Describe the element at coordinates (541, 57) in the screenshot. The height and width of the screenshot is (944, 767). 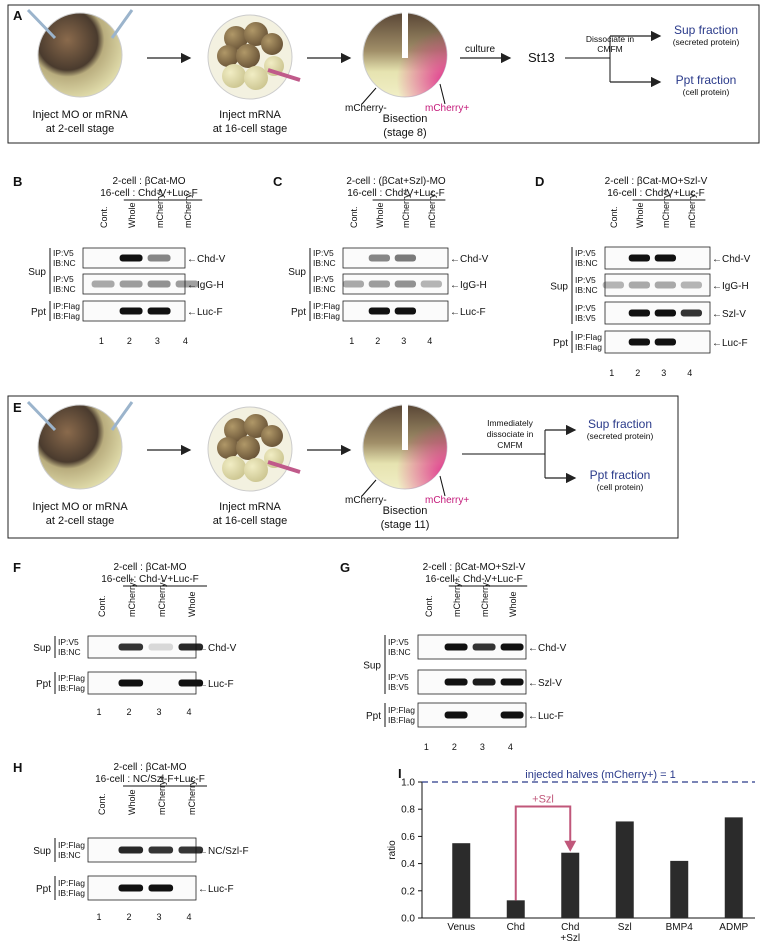
I see `stage-label: St13` at that location.